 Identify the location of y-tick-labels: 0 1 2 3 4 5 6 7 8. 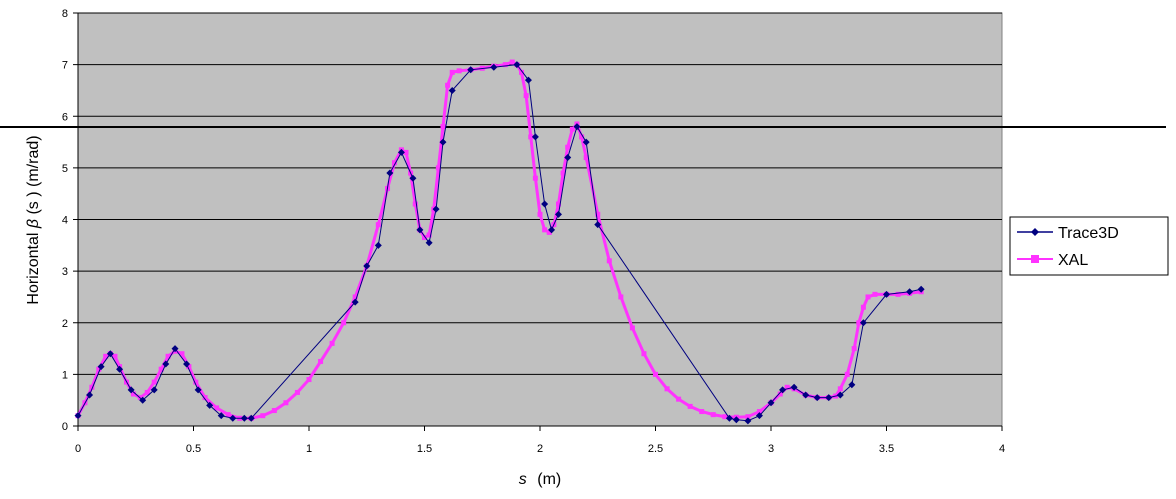
(65, 220).